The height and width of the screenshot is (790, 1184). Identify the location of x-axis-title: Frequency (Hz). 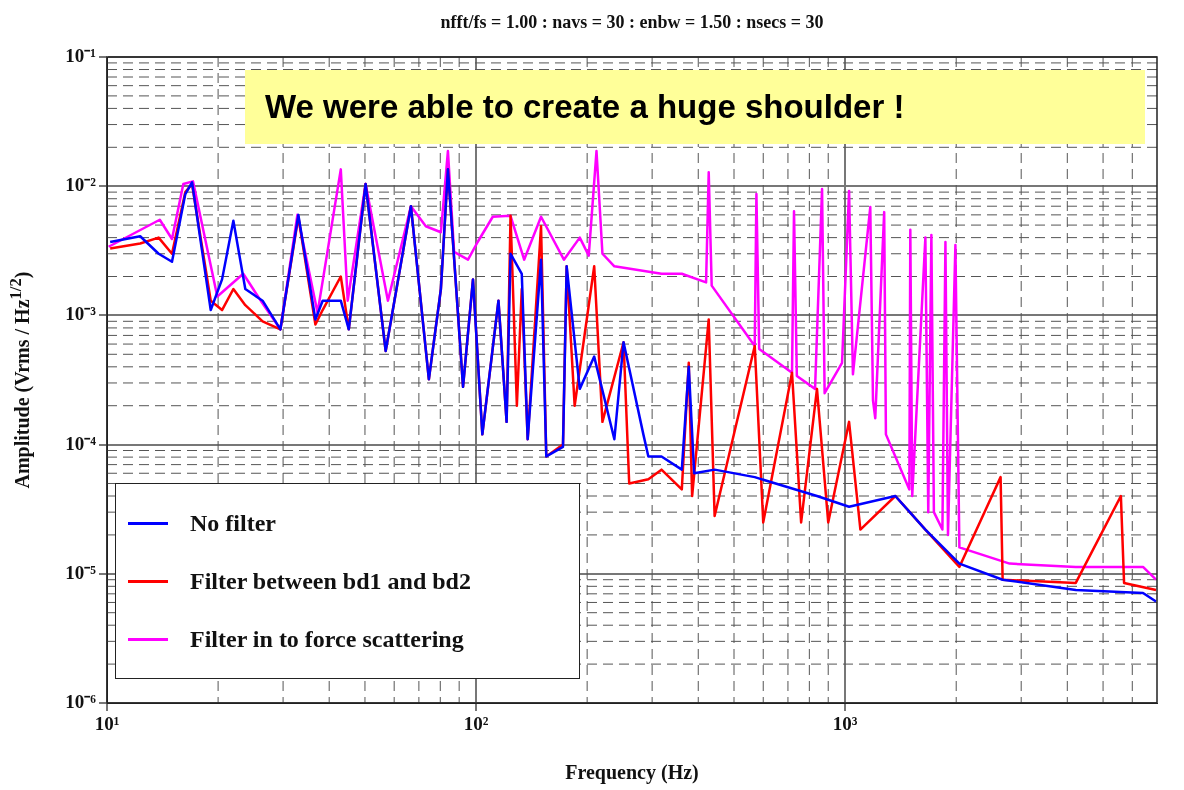
(632, 773).